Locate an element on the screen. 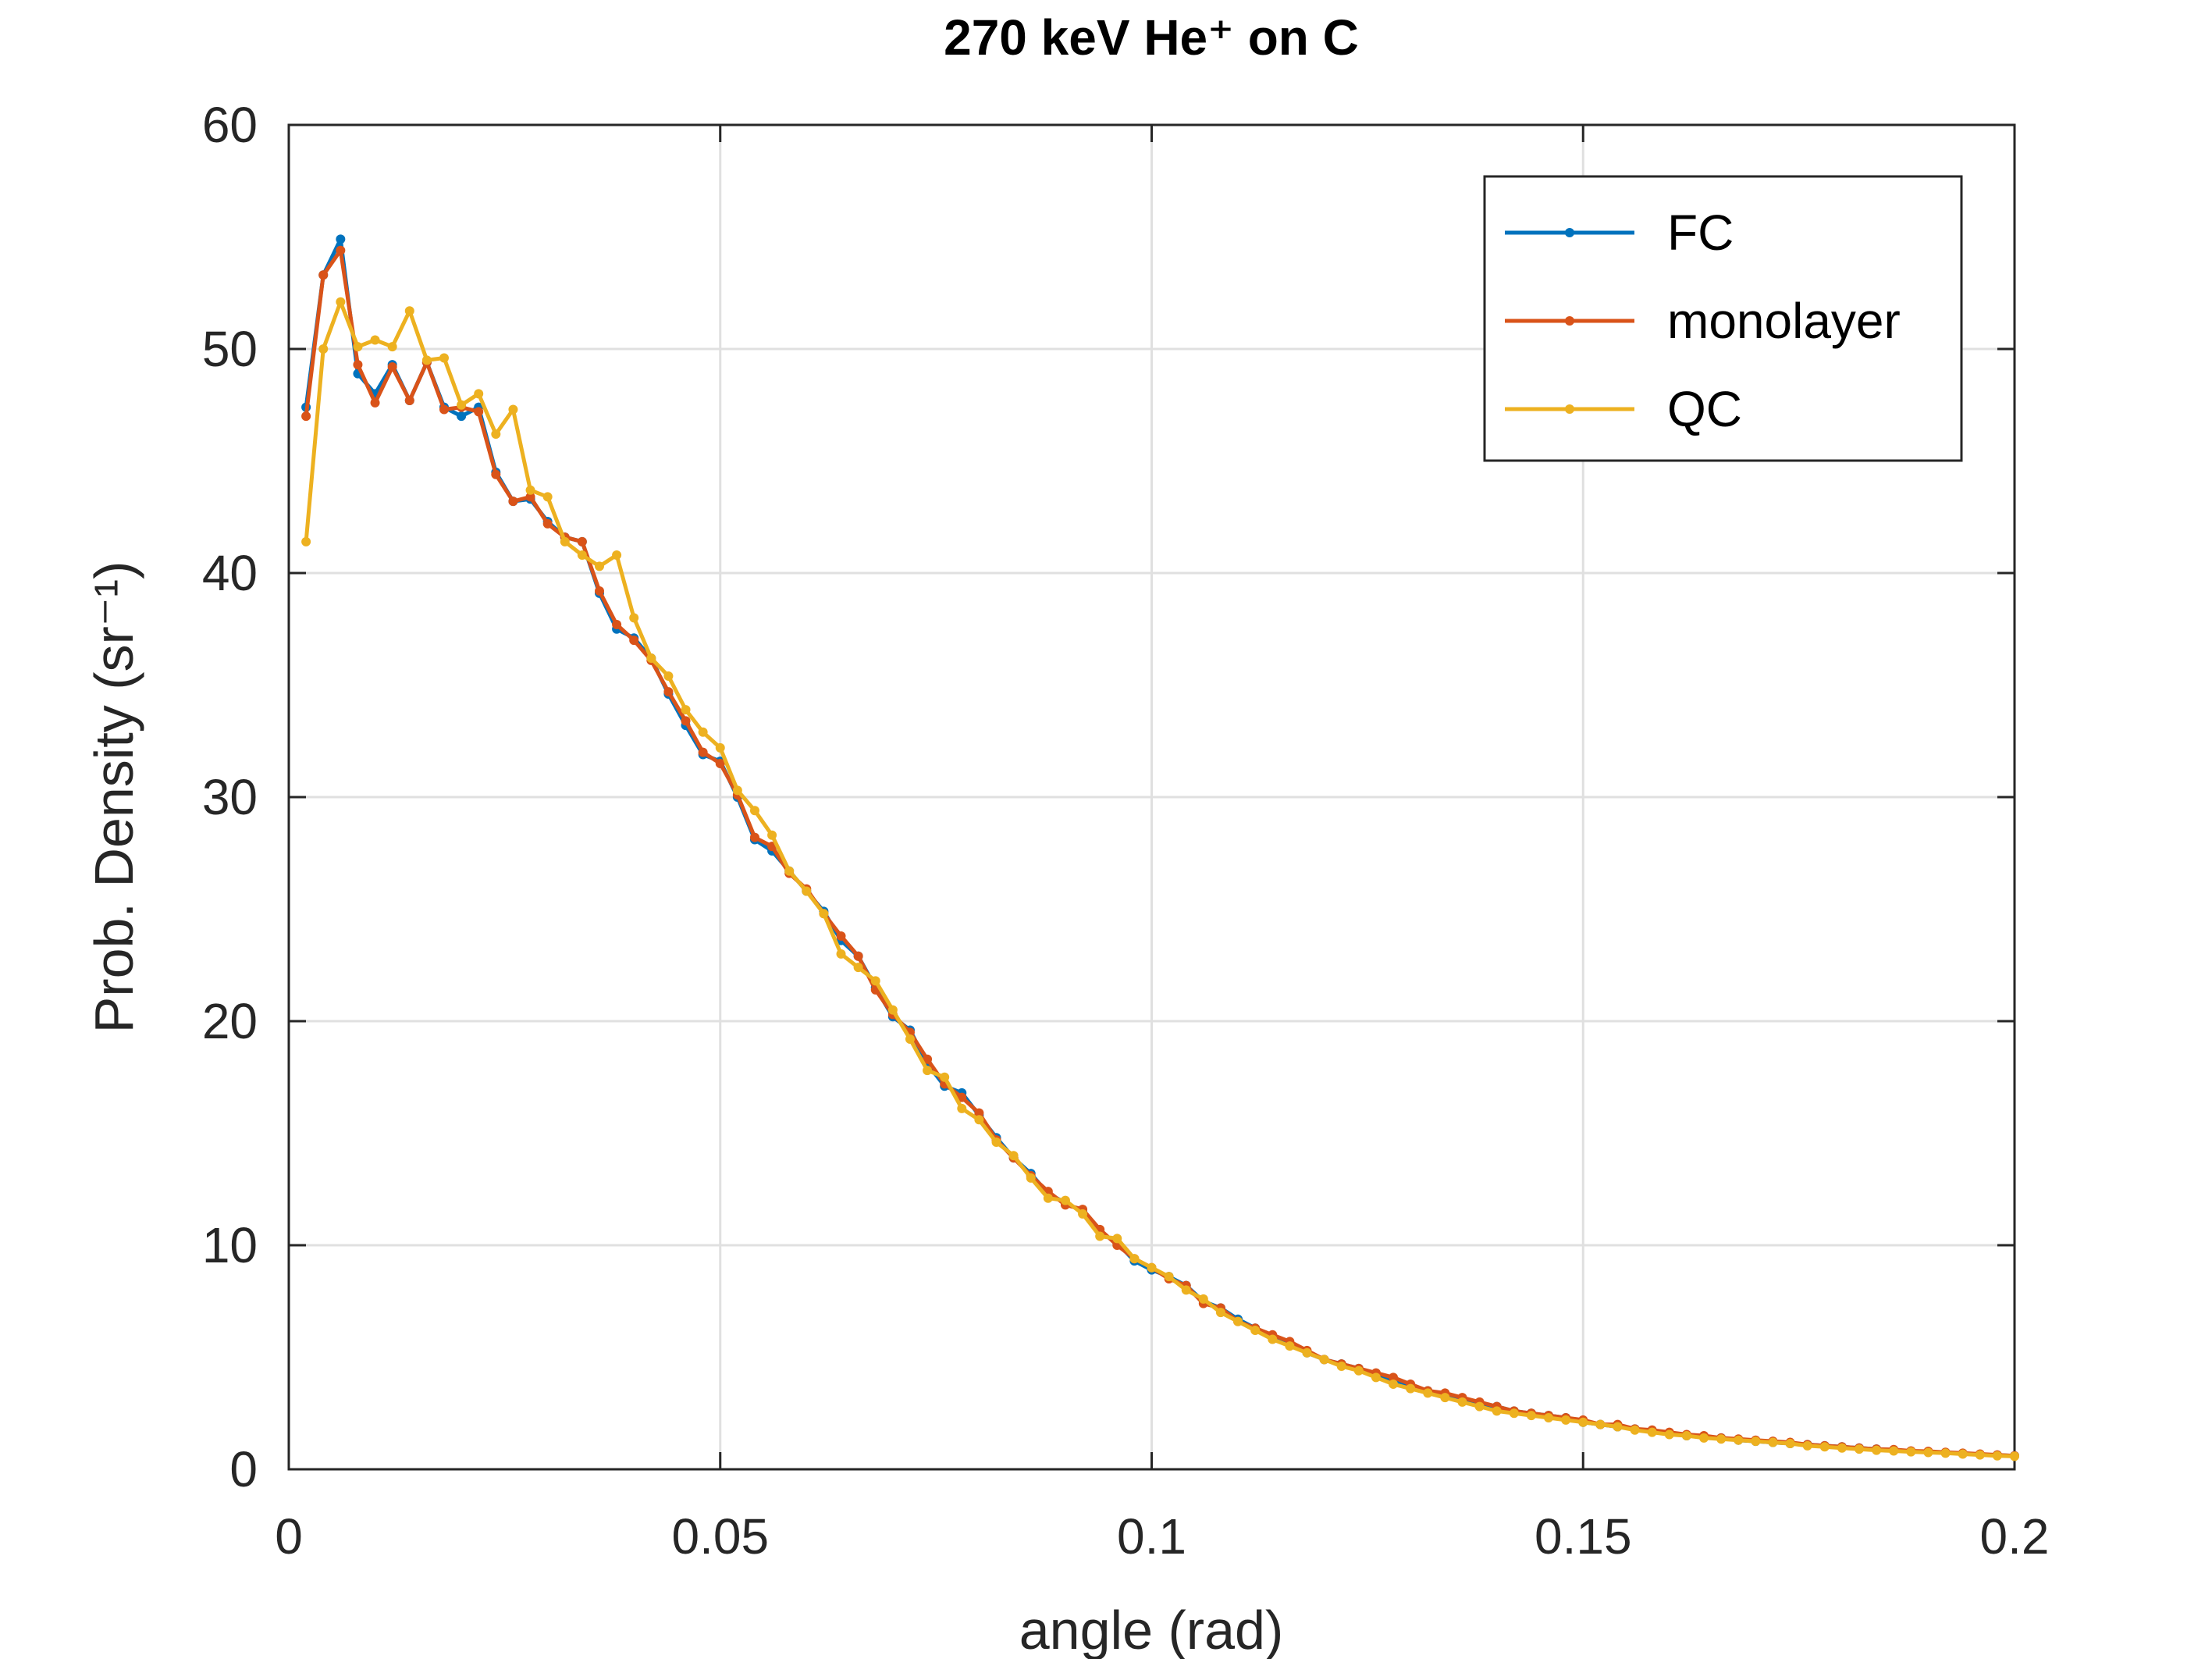 The height and width of the screenshot is (1659, 2212). legend-label: monolayer is located at coordinates (1784, 321).